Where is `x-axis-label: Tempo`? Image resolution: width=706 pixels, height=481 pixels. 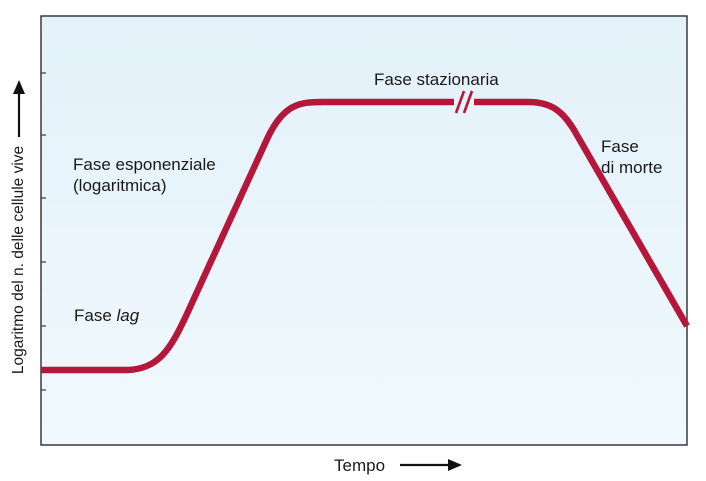 x-axis-label: Tempo is located at coordinates (360, 465).